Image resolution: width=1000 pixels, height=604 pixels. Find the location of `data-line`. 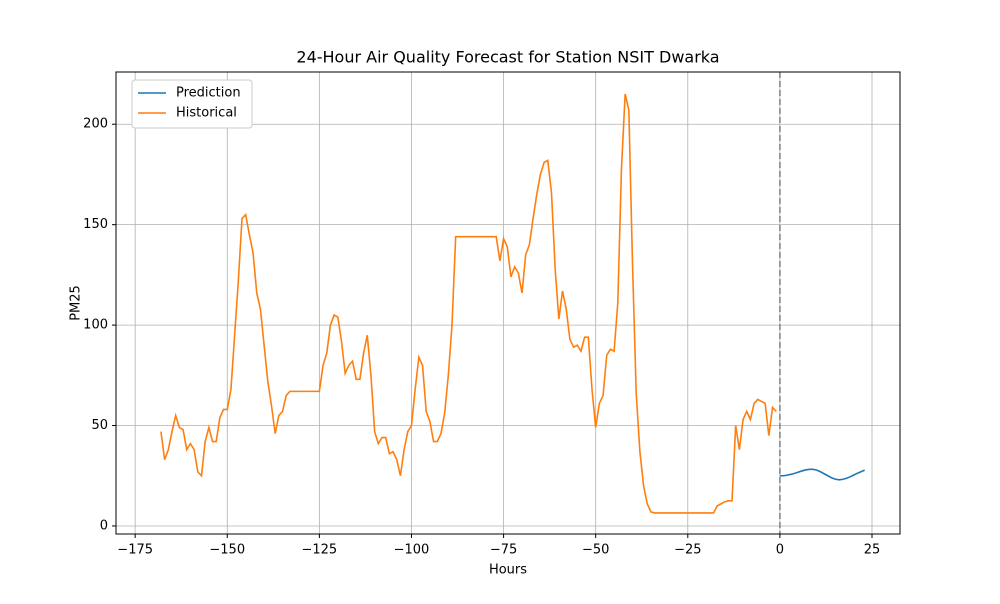

data-line is located at coordinates (822, 474).